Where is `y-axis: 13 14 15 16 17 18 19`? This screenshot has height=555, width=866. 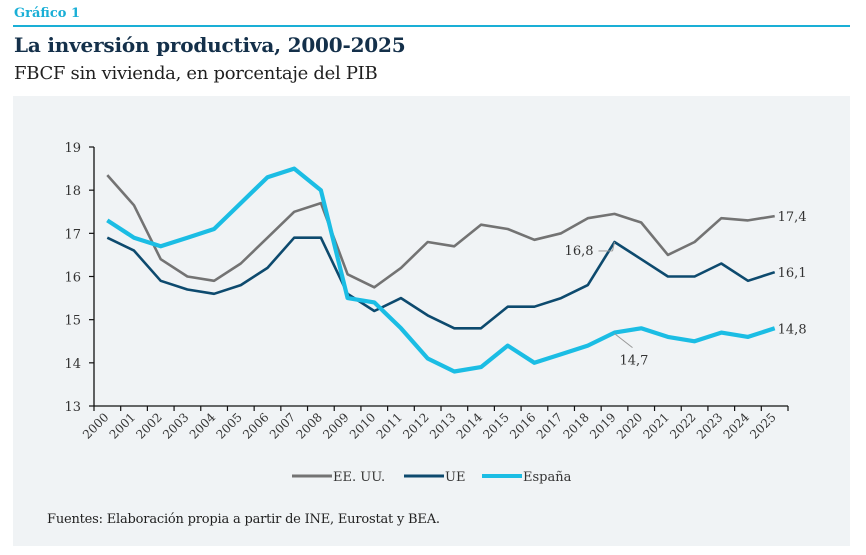
y-axis: 13 14 15 16 17 18 19 is located at coordinates (79, 278).